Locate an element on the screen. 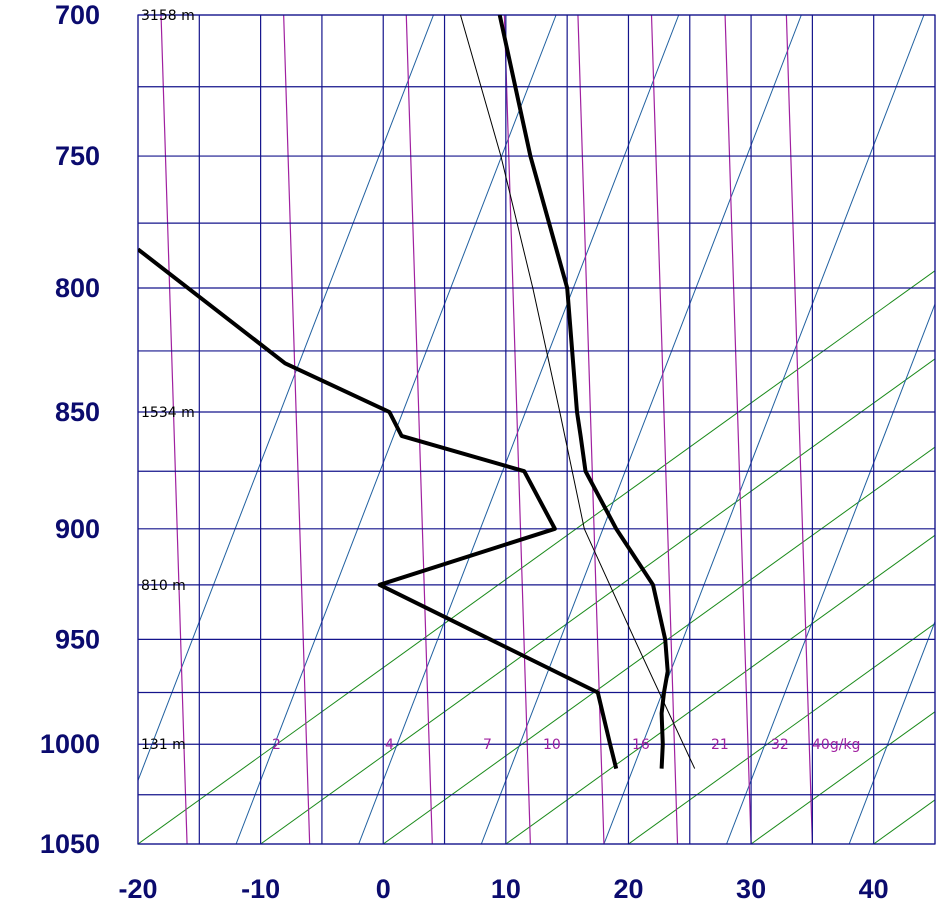  temperature-tick-label: 40 is located at coordinates (874, 889).